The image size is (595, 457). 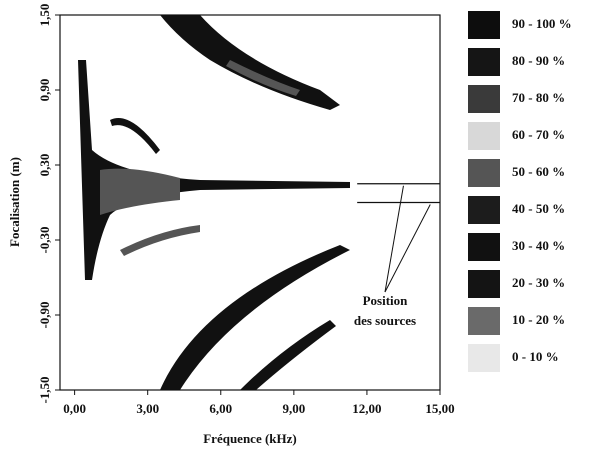 What do you see at coordinates (250, 438) in the screenshot?
I see `x-axis-label: Fréquence (kHz)` at bounding box center [250, 438].